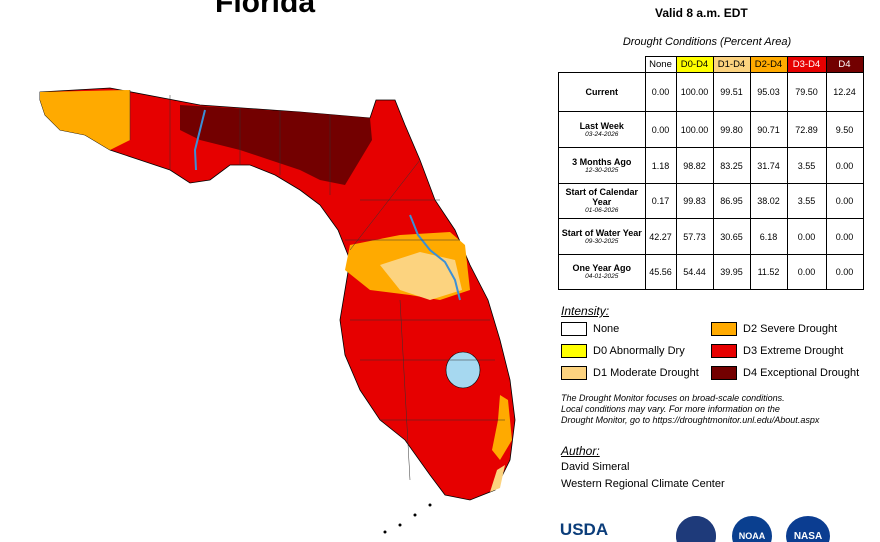  What do you see at coordinates (768, 165) in the screenshot?
I see `table-cell: 31.74` at bounding box center [768, 165].